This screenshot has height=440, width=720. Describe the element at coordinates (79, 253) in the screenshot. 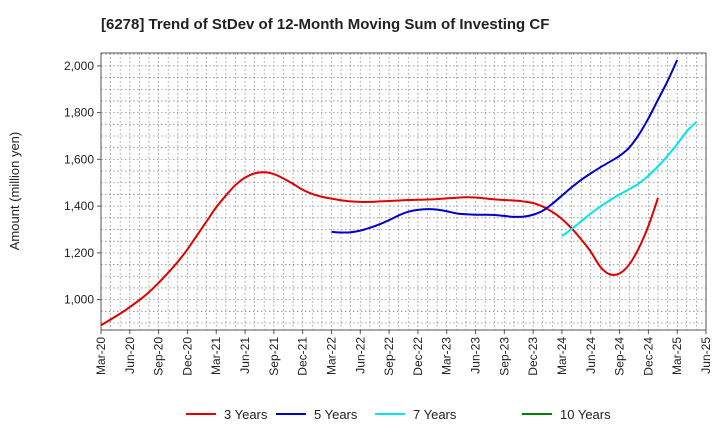

I see `y-tick-label: 1,200` at that location.